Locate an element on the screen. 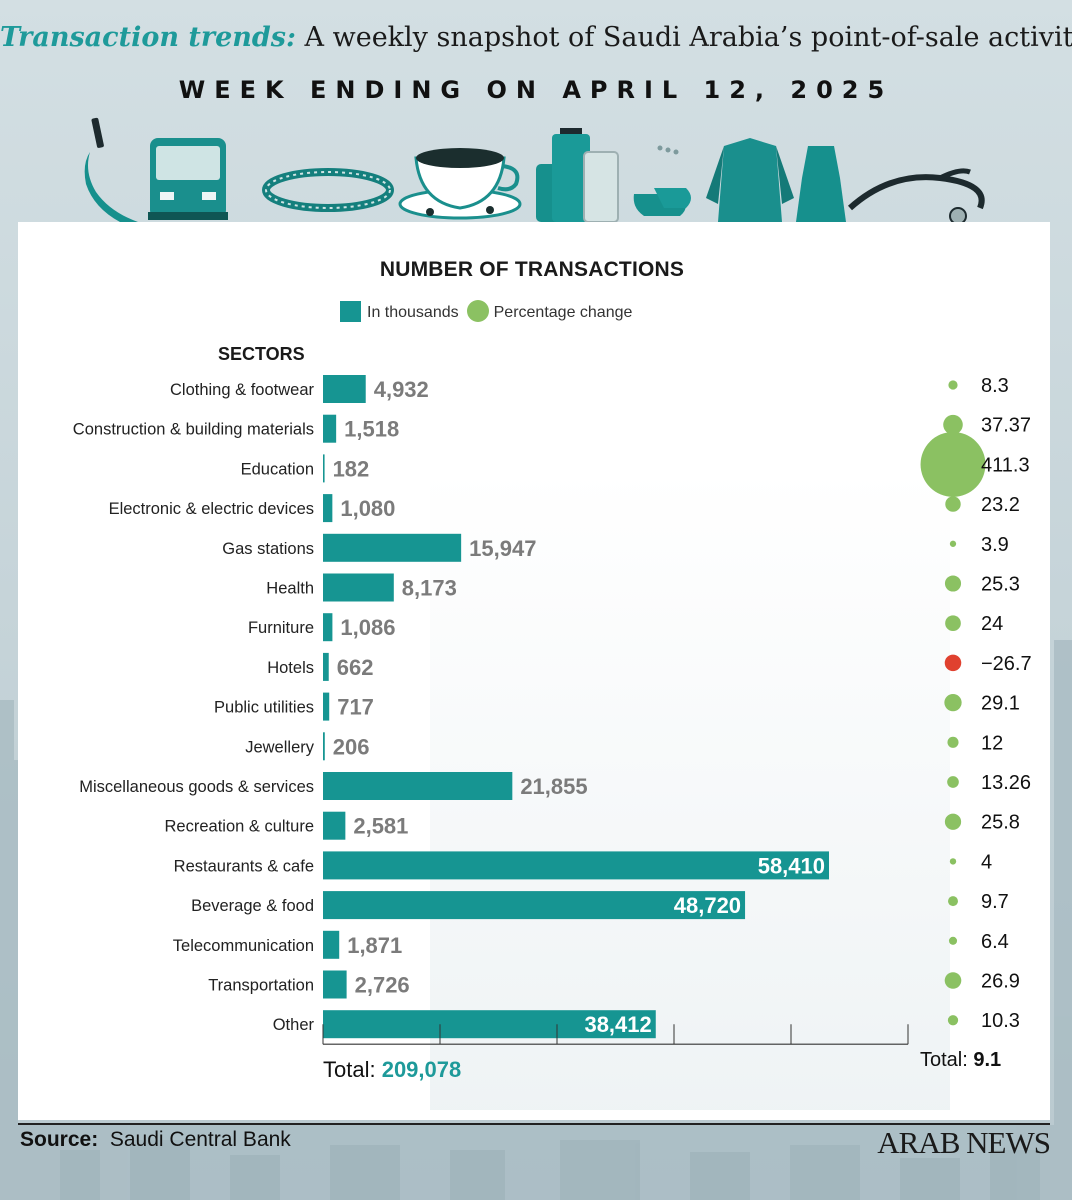  category-label: Clothing & footwear is located at coordinates (242, 390).